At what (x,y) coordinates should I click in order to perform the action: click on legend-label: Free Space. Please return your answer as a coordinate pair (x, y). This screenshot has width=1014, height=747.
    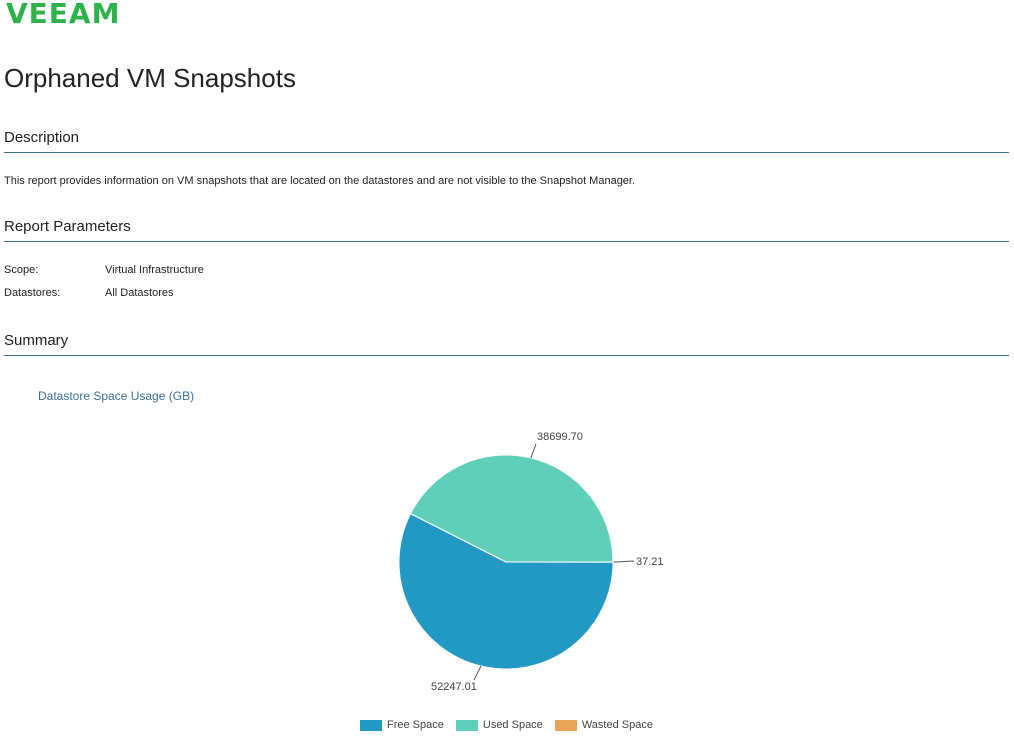
    Looking at the image, I should click on (415, 725).